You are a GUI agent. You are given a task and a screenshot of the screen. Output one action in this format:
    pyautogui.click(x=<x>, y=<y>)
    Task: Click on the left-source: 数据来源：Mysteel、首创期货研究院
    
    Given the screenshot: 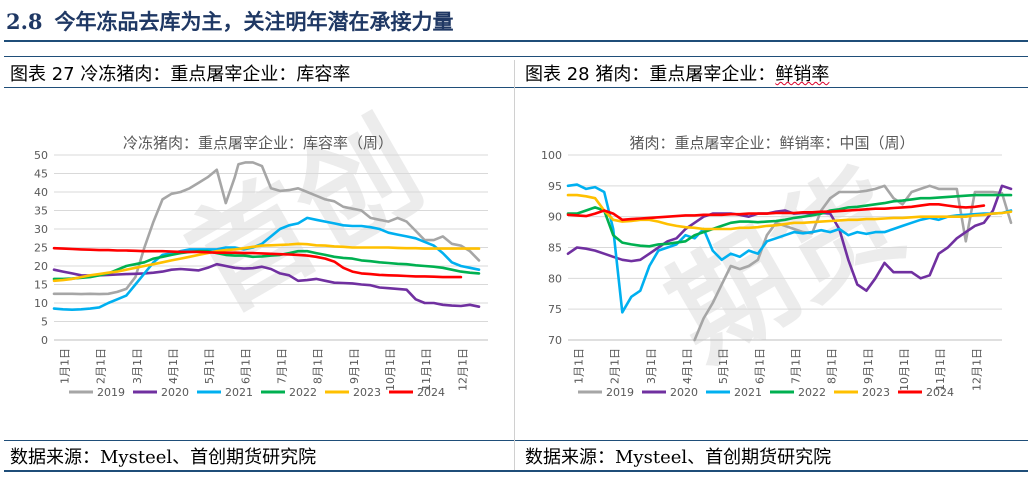 What is the action you would take?
    pyautogui.click(x=163, y=456)
    